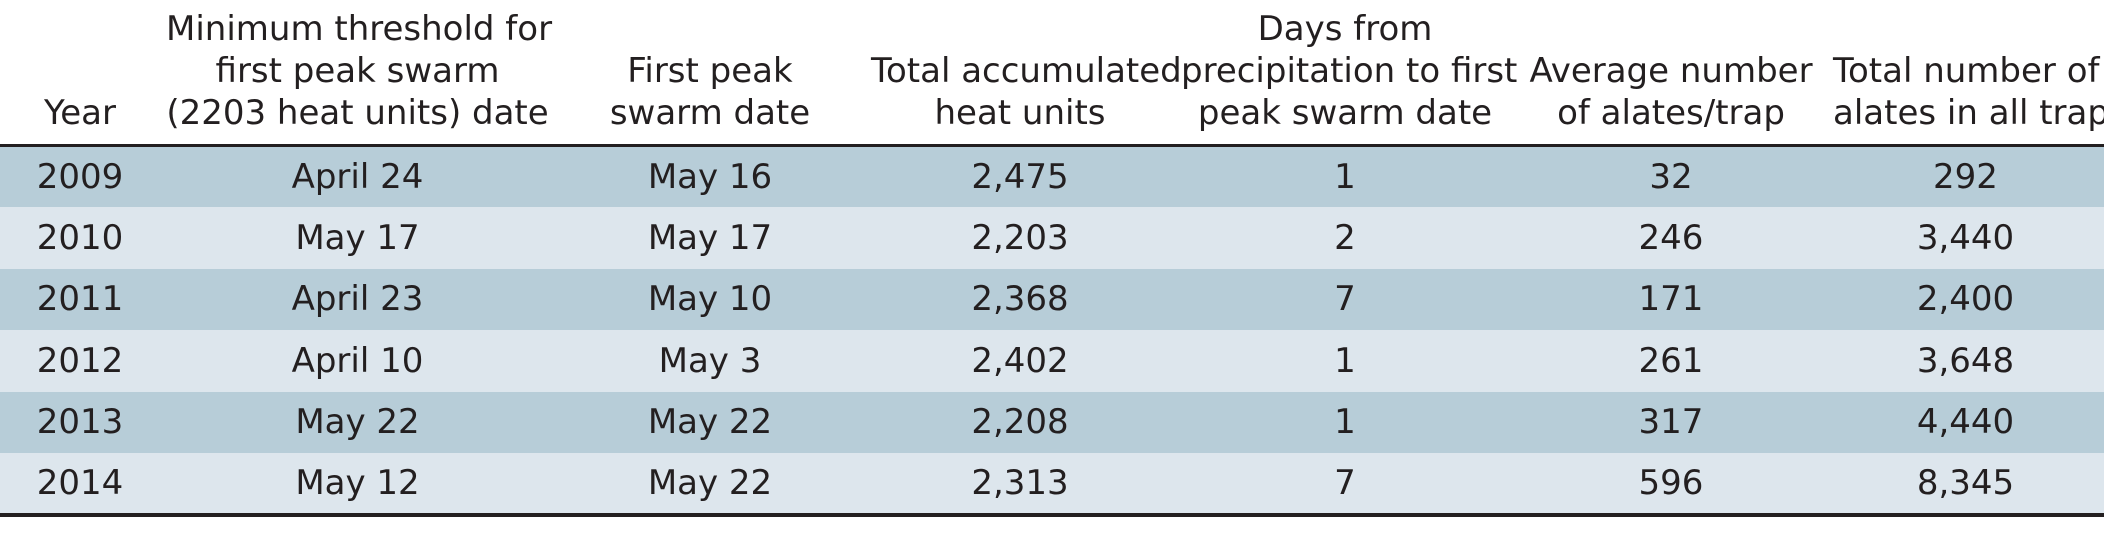 This screenshot has height=541, width=2104. Describe the element at coordinates (357, 176) in the screenshot. I see `cell-min-threshold-date: April 24` at that location.